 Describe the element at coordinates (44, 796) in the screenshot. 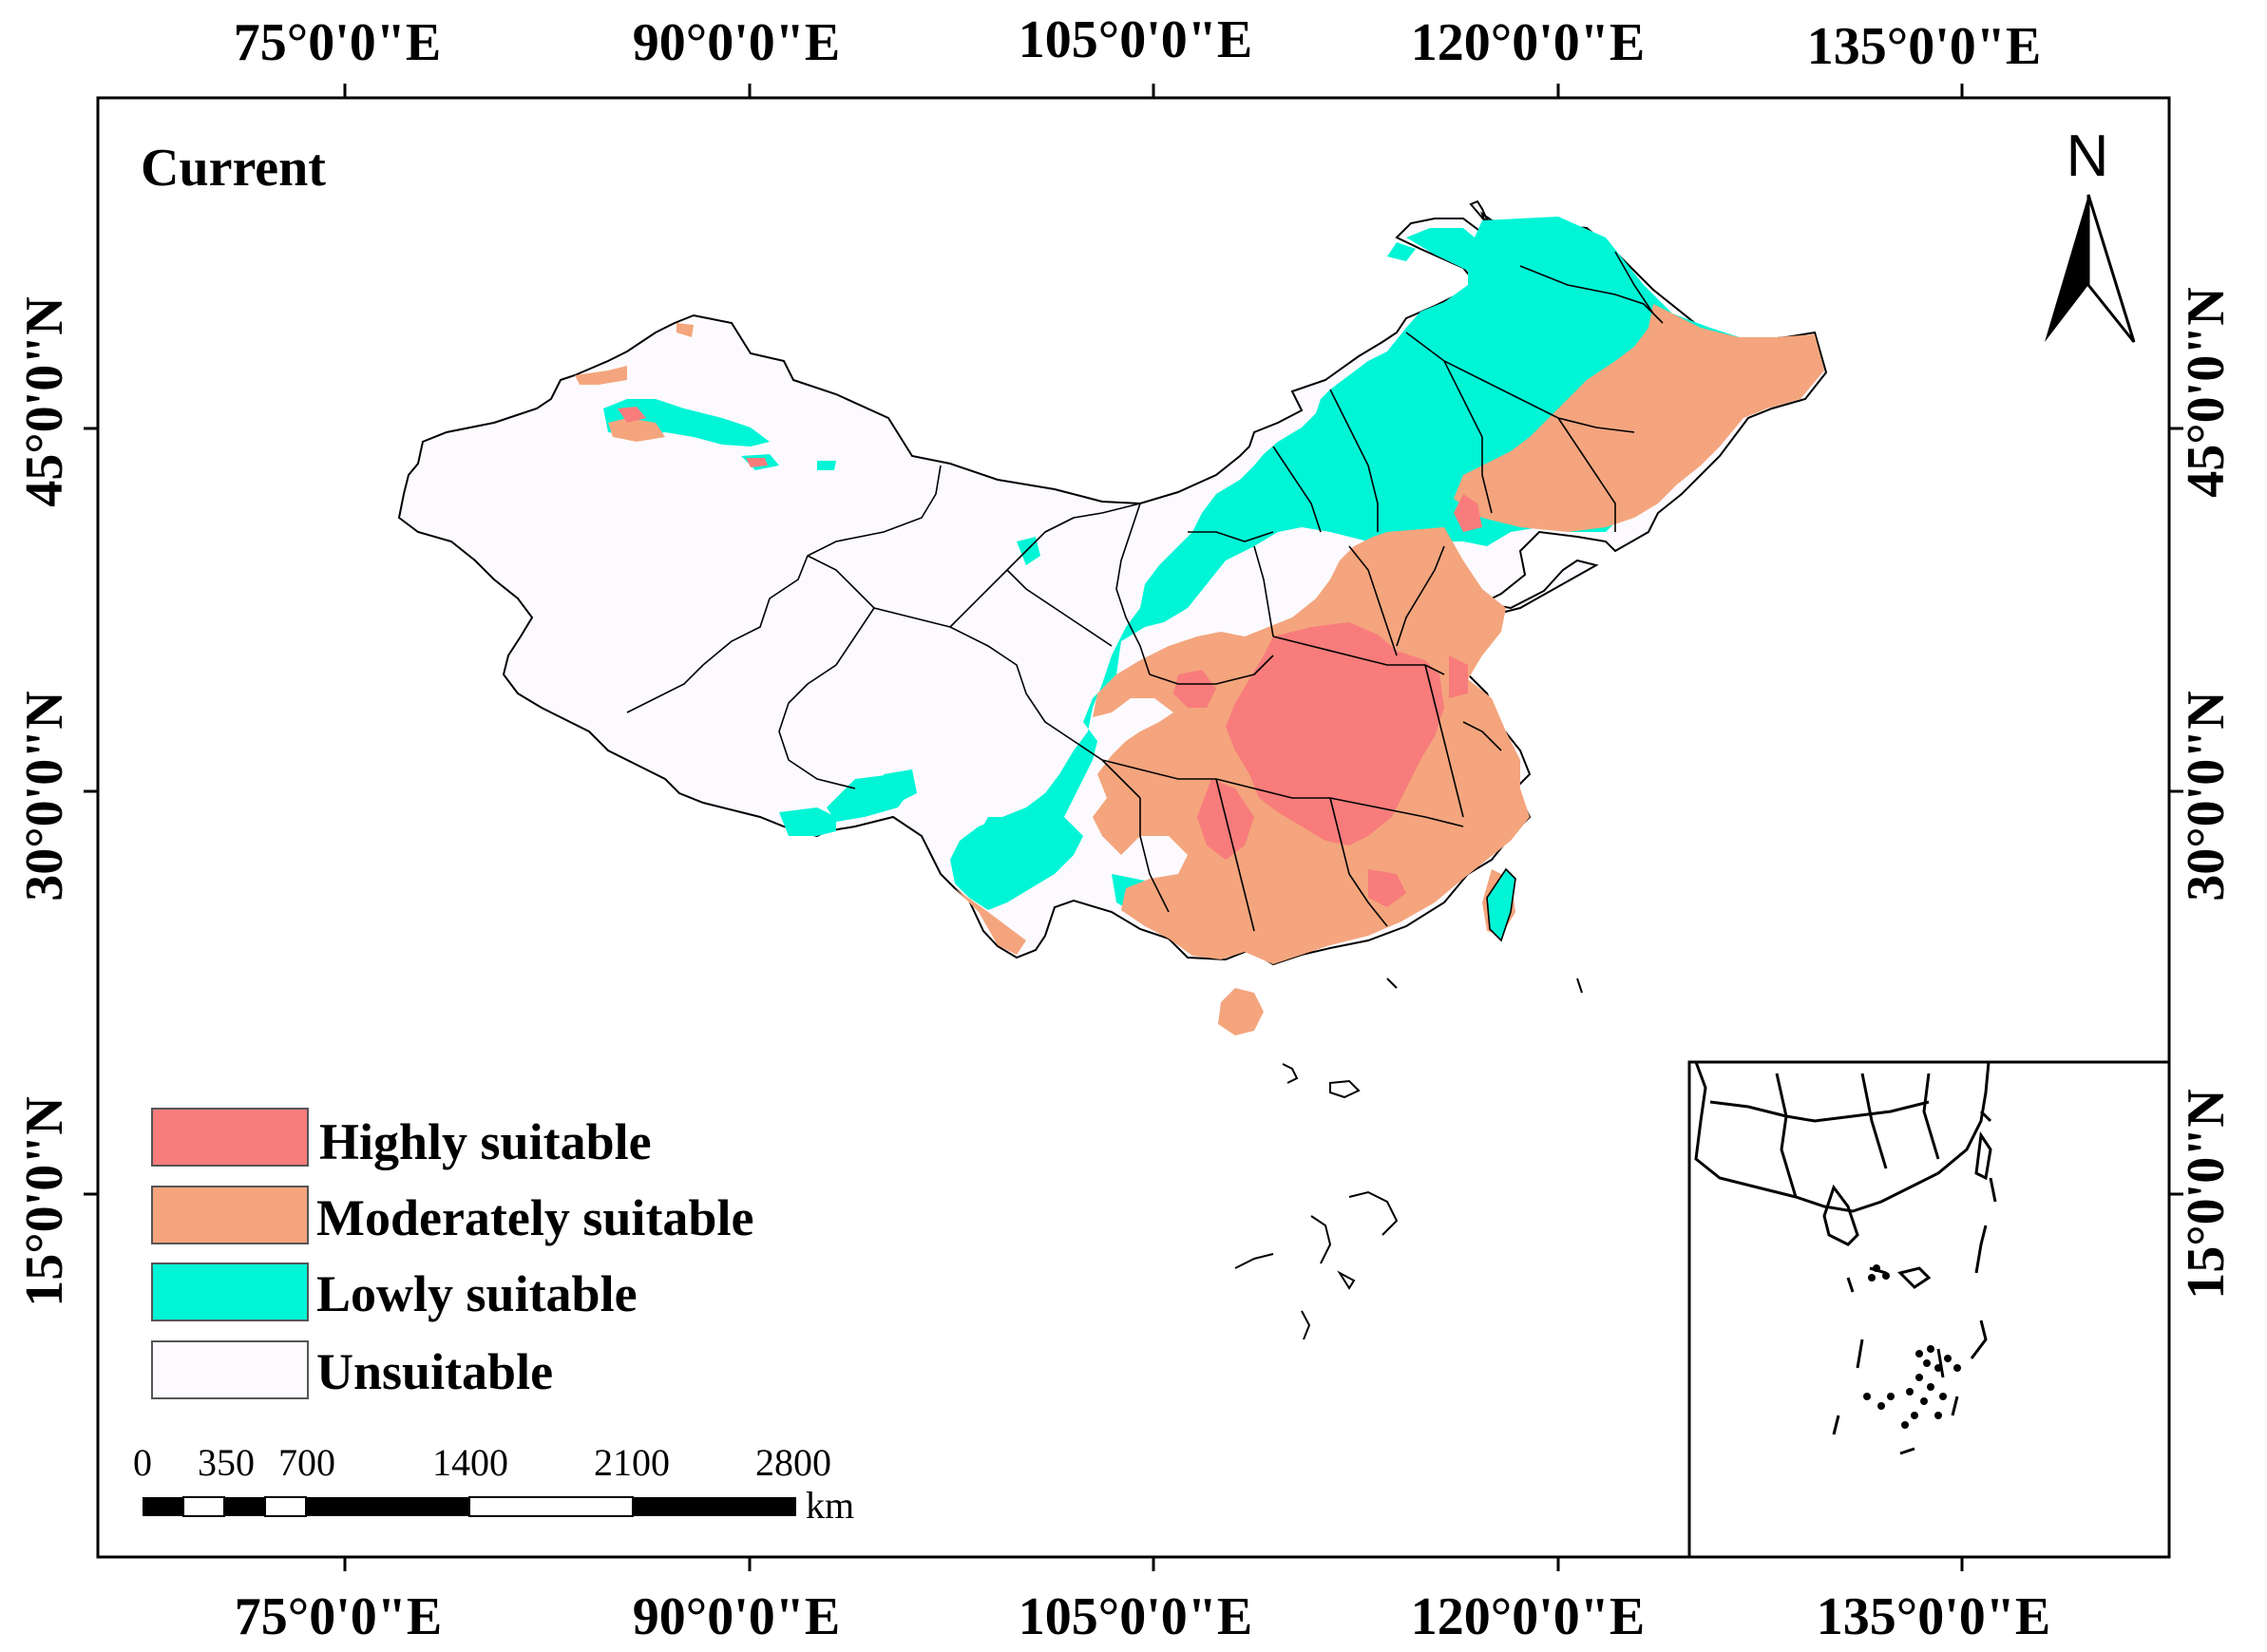

I see `lat-label-left-2: 30°0'0"N` at that location.